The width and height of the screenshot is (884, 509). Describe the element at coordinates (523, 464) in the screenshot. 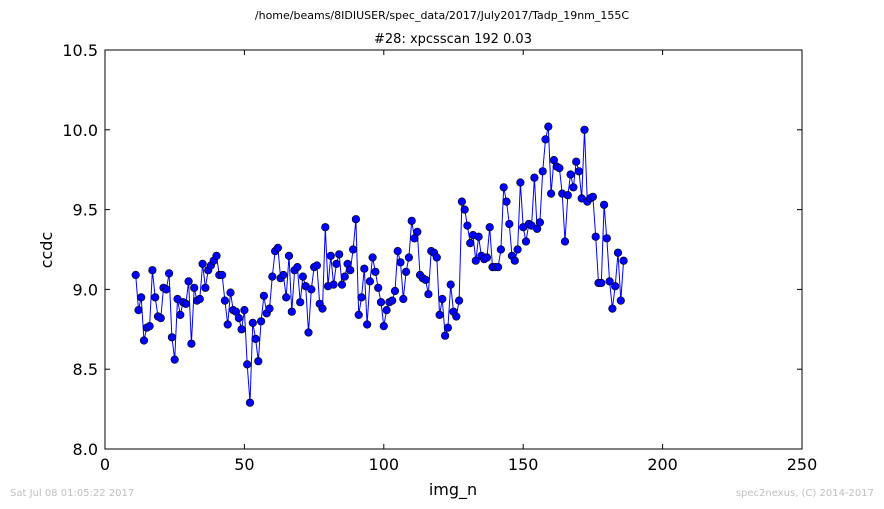

I see `x-tick-label: 150` at that location.